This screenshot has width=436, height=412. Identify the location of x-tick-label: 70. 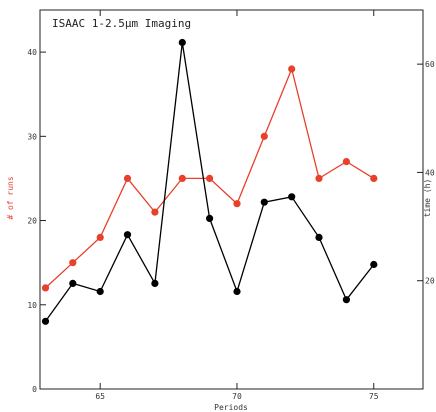
(237, 396).